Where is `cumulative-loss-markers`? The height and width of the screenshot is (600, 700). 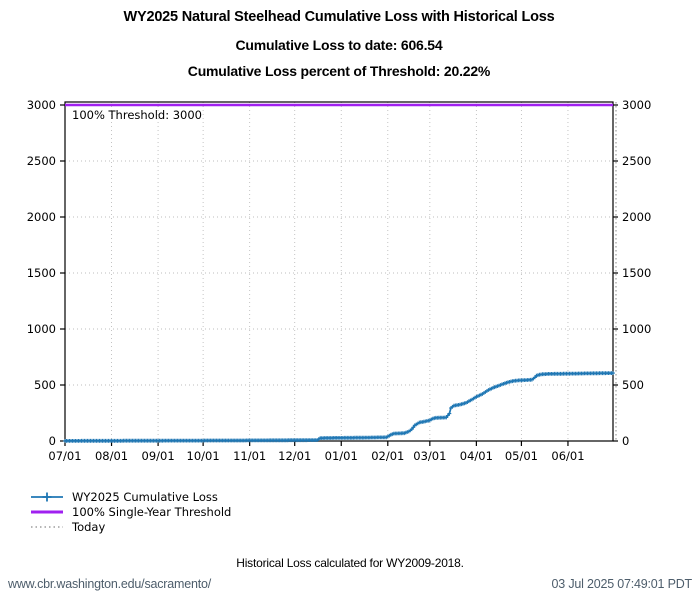 cumulative-loss-markers is located at coordinates (339, 407).